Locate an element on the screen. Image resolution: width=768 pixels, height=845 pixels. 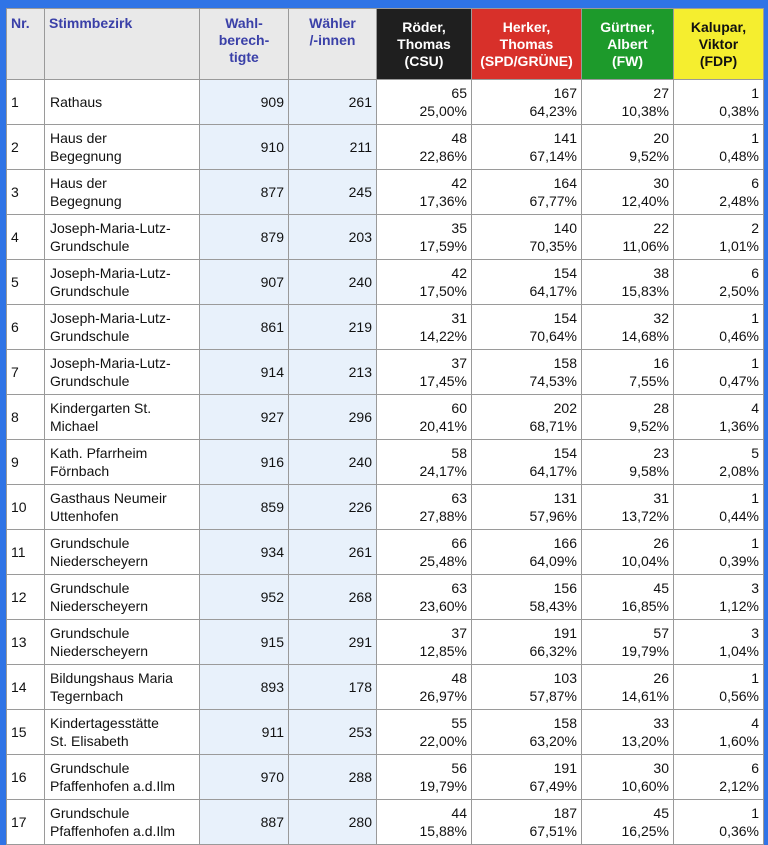
vote-count: 167 is located at coordinates (565, 93).